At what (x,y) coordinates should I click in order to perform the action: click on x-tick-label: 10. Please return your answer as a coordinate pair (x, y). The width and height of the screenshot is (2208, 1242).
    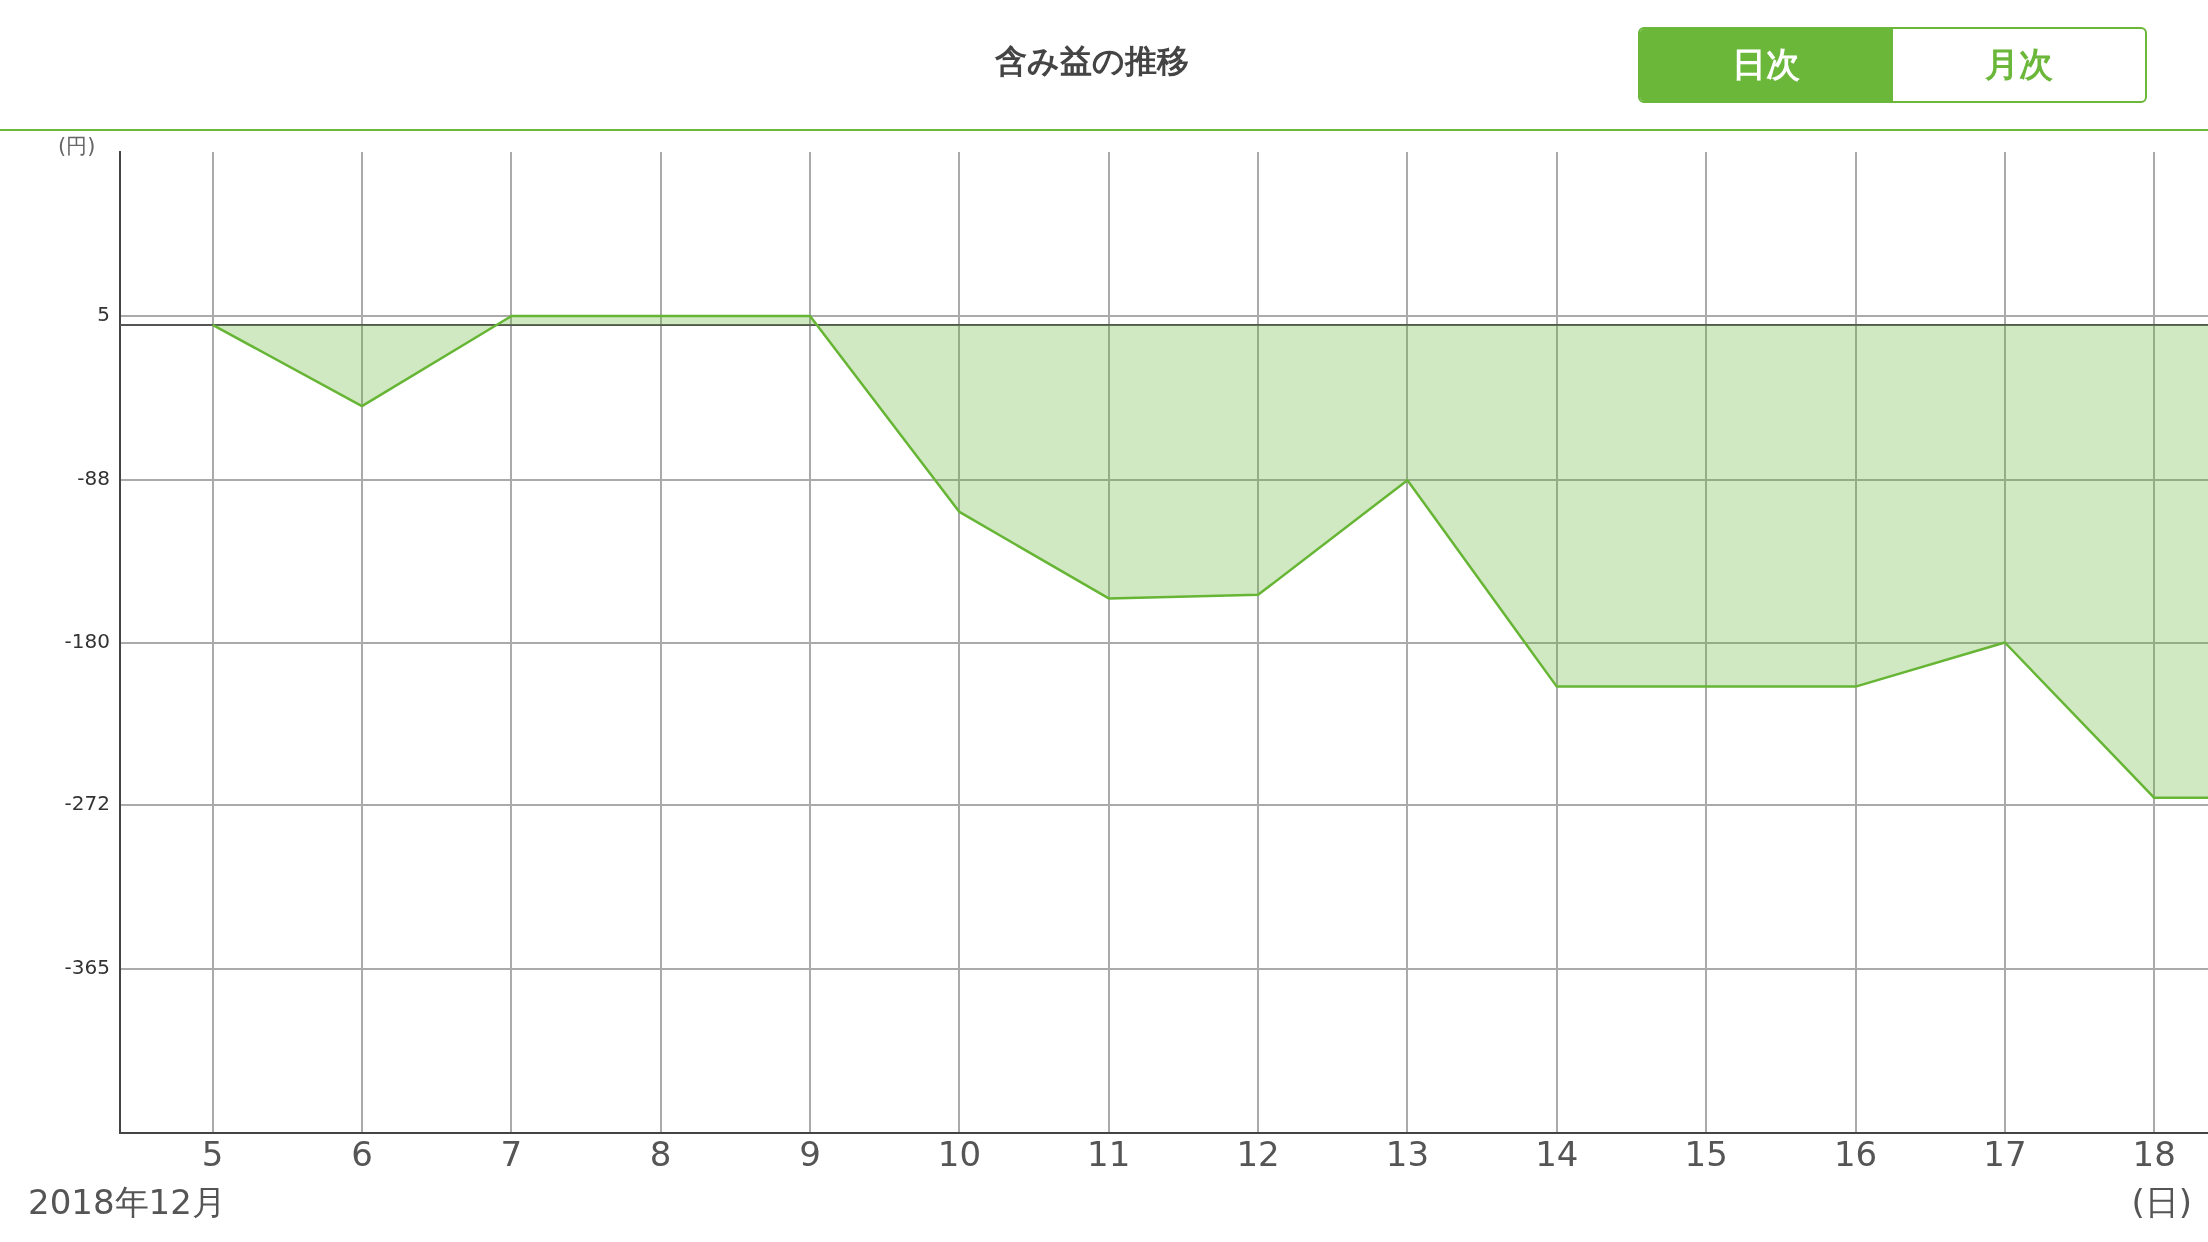
    Looking at the image, I should click on (959, 1154).